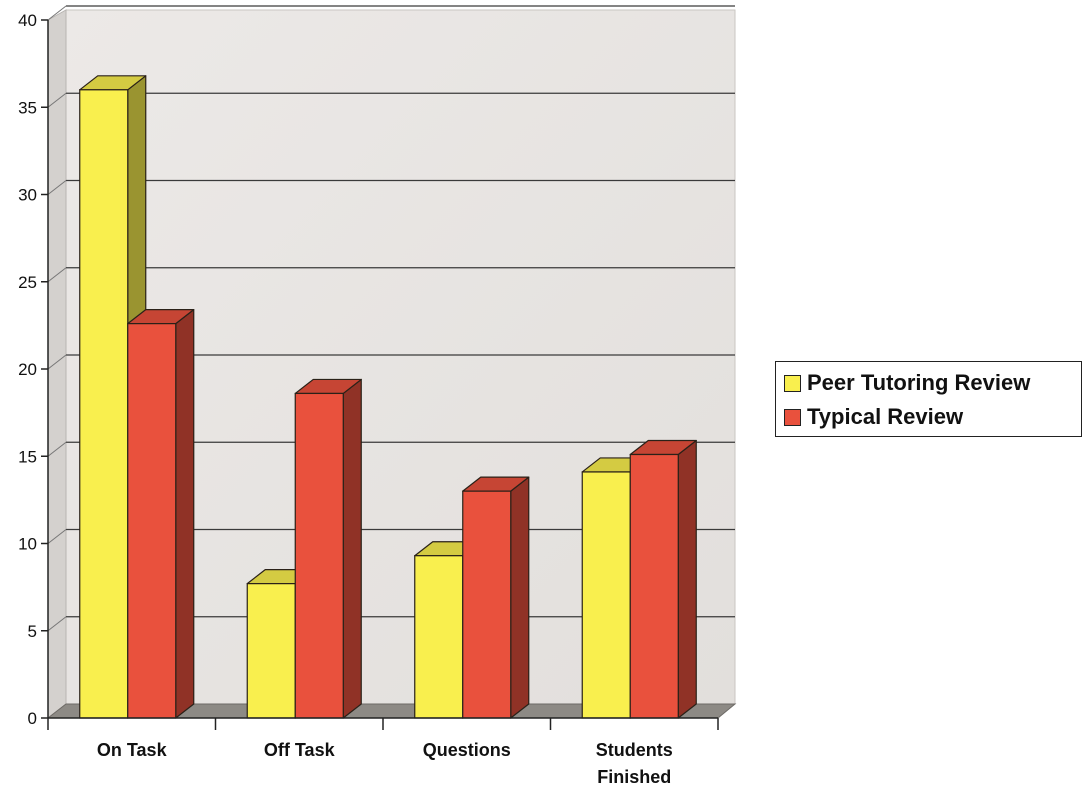 The width and height of the screenshot is (1086, 788). I want to click on y-tick-label: 0, so click(32, 718).